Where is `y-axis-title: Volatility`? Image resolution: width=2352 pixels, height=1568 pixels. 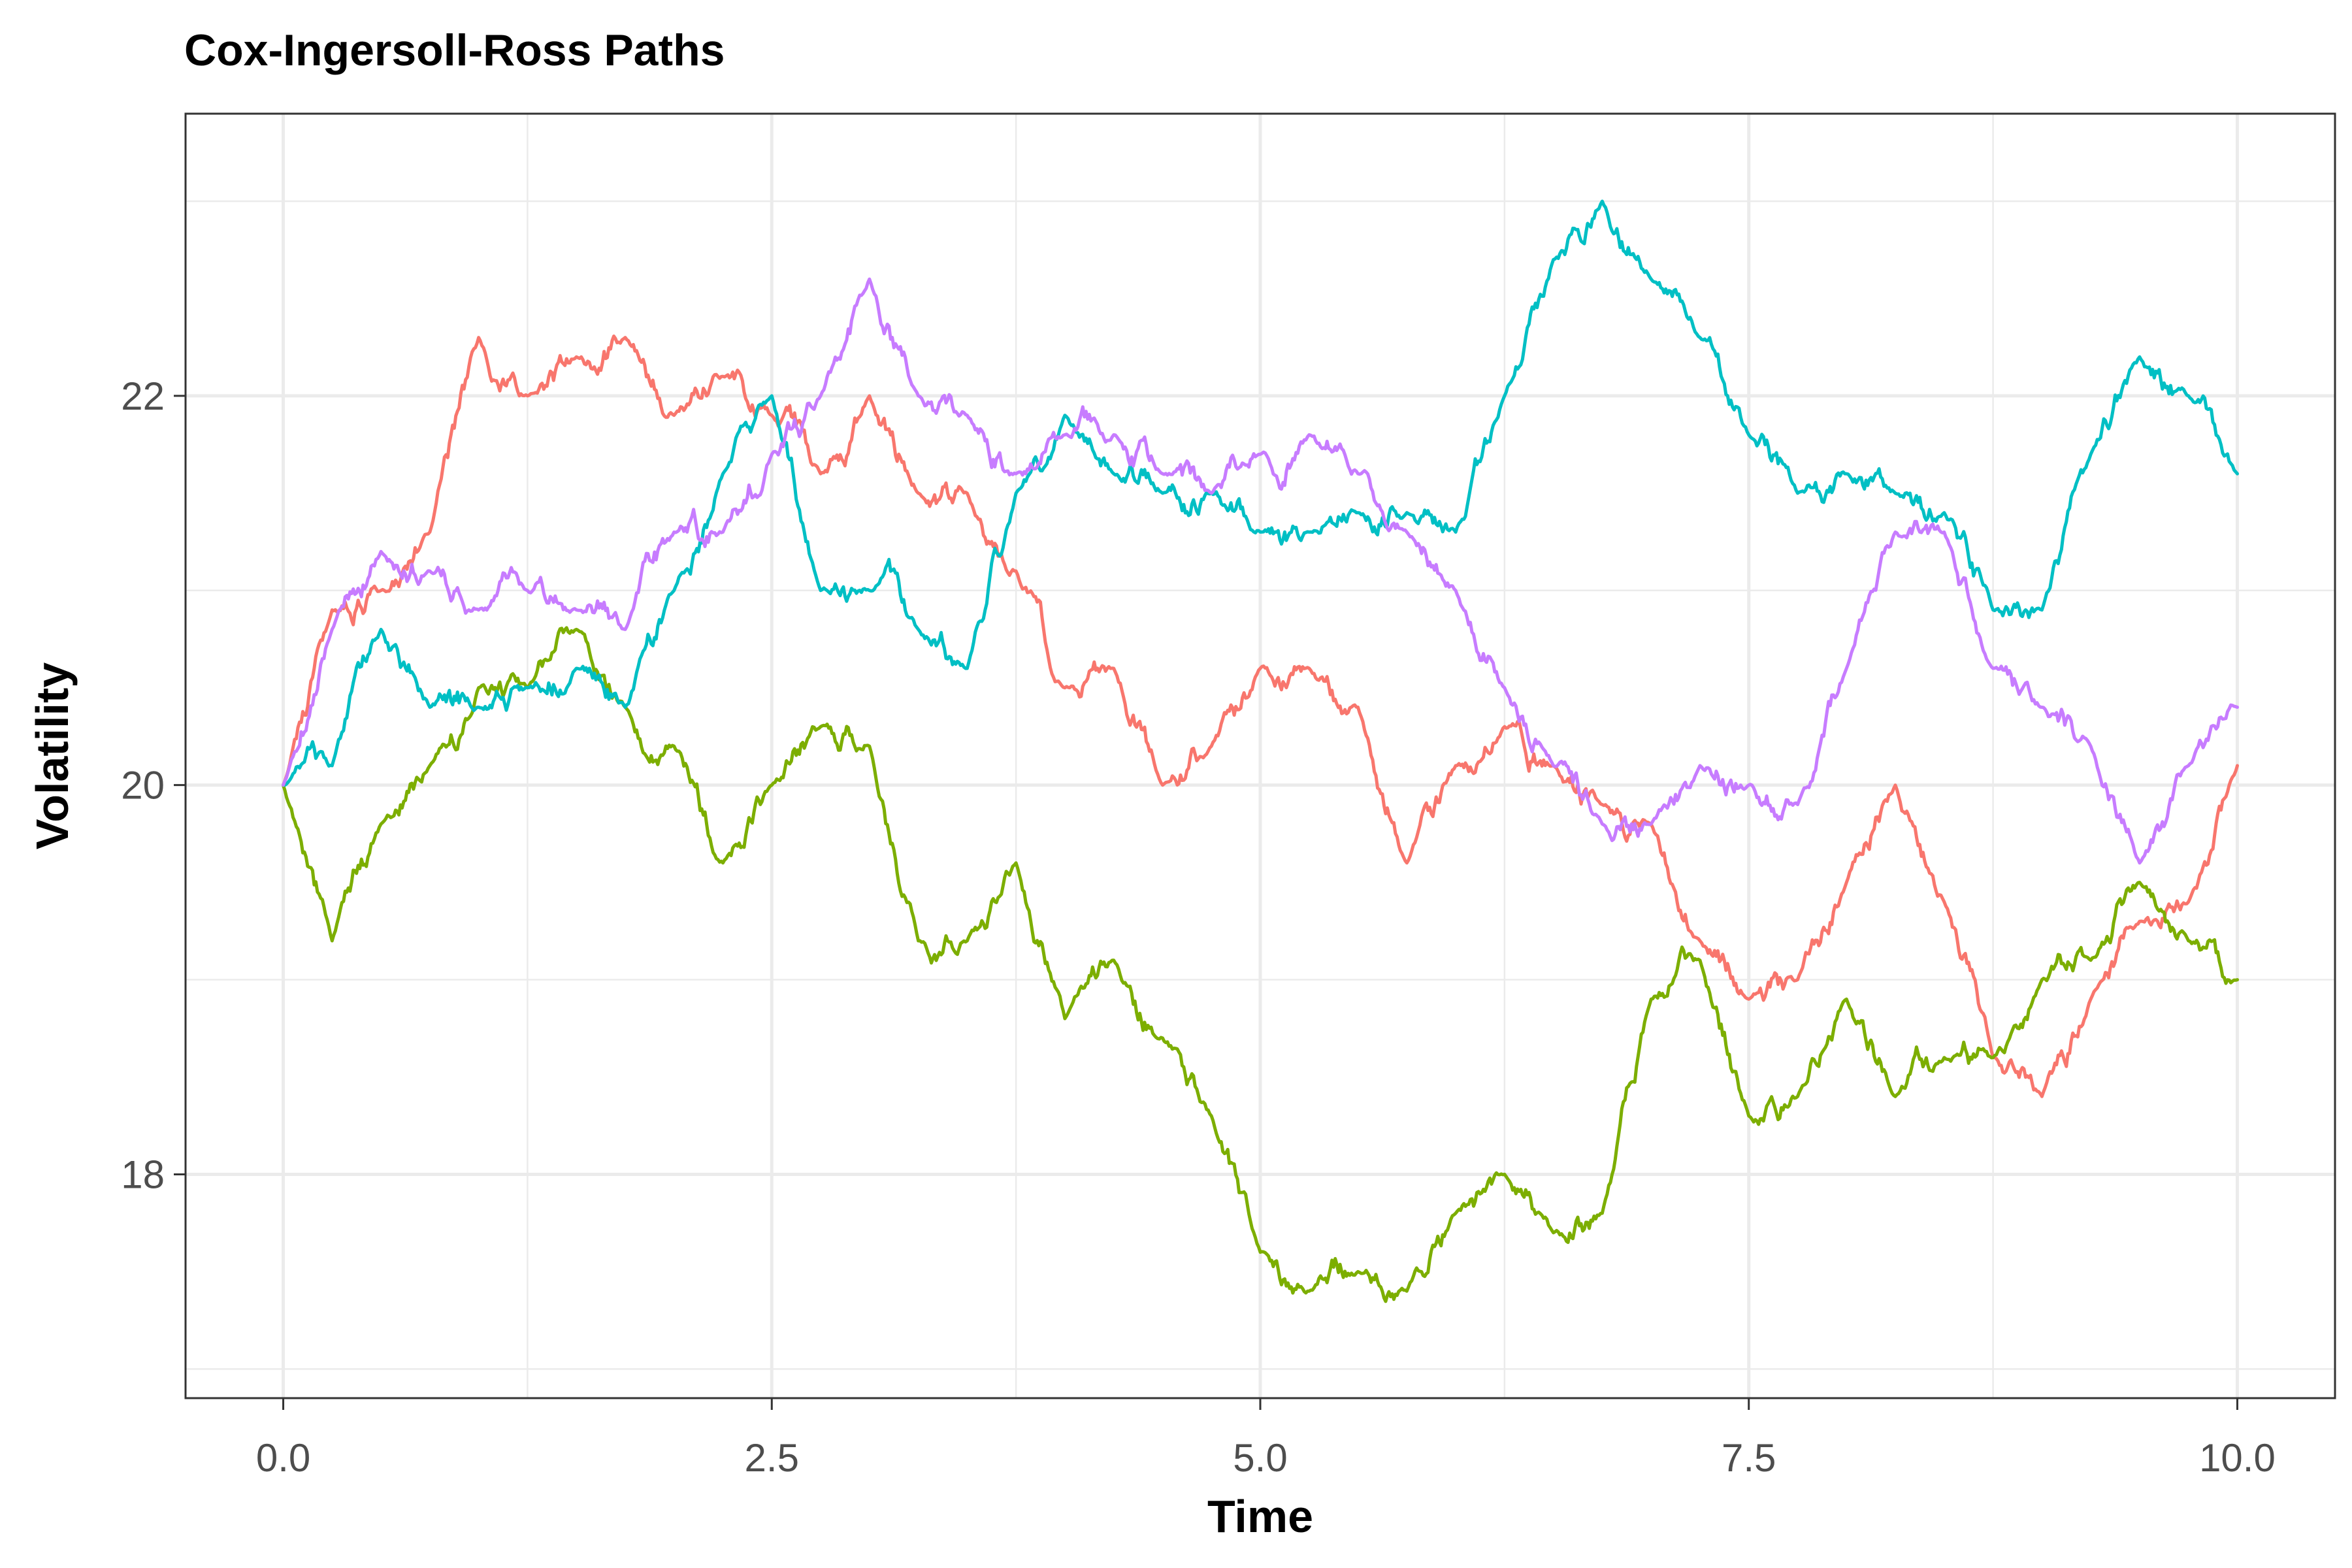
y-axis-title: Volatility is located at coordinates (52, 756).